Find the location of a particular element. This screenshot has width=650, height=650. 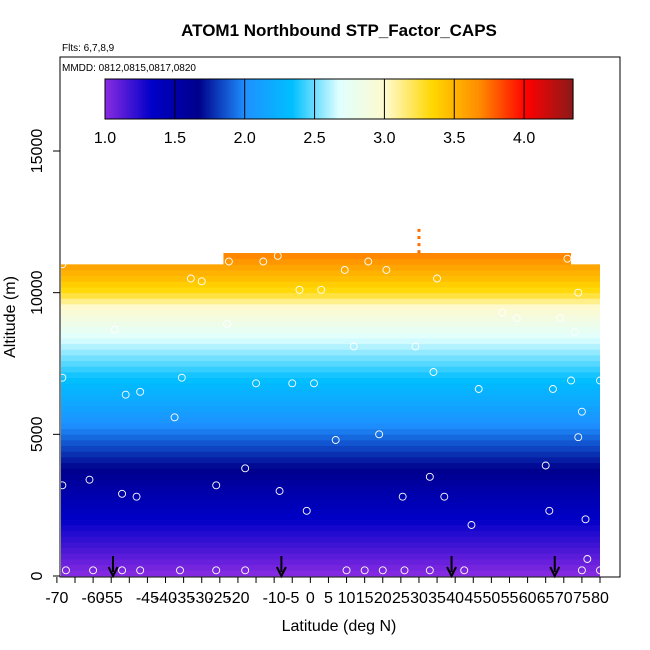

x-tick-label: 65 is located at coordinates (546, 598).